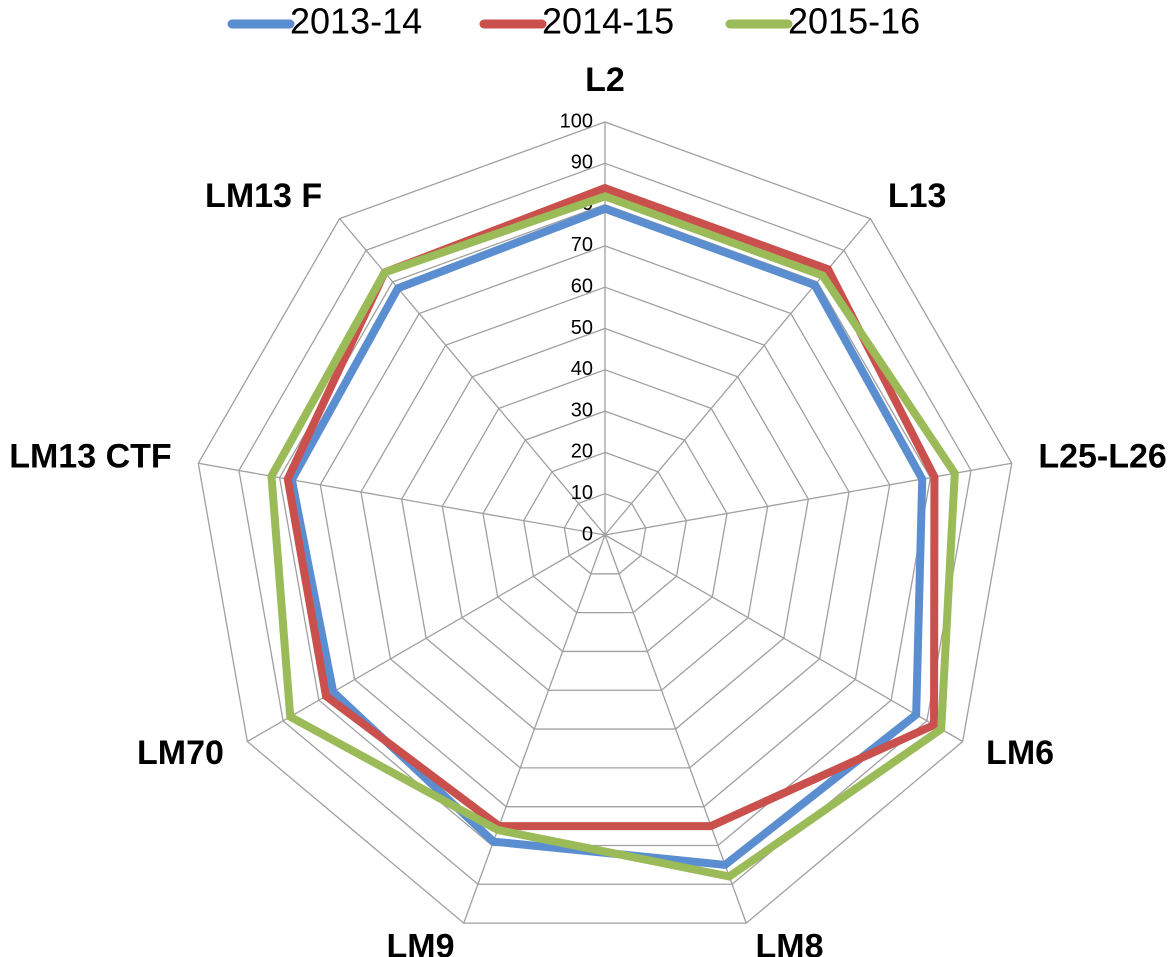  What do you see at coordinates (582, 410) in the screenshot?
I see `tick-label: 30` at bounding box center [582, 410].